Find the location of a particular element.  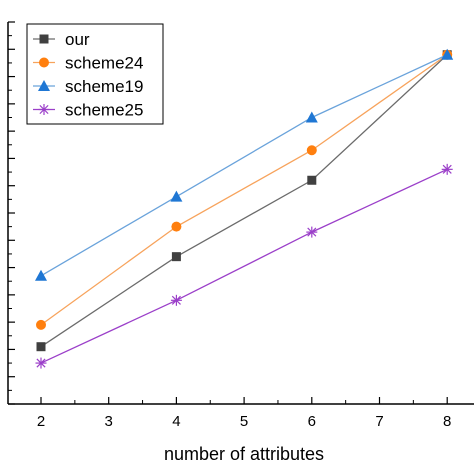

x-tick-label: 7 is located at coordinates (379, 421).